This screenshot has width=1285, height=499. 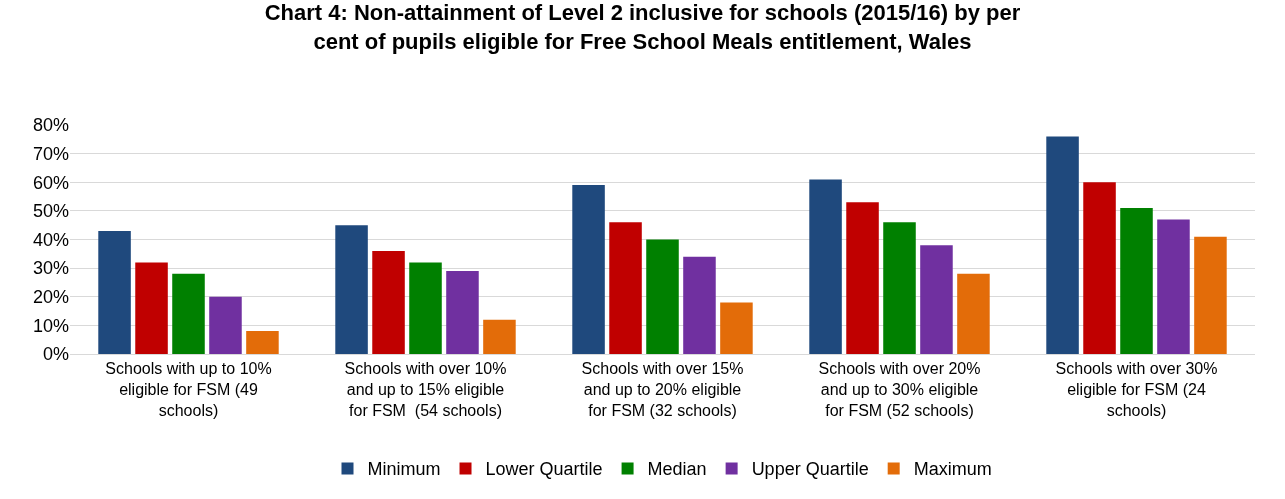 What do you see at coordinates (1136, 389) in the screenshot?
I see `x-tick-label: Schools with over 30% eligible for FSM (24 schools)` at bounding box center [1136, 389].